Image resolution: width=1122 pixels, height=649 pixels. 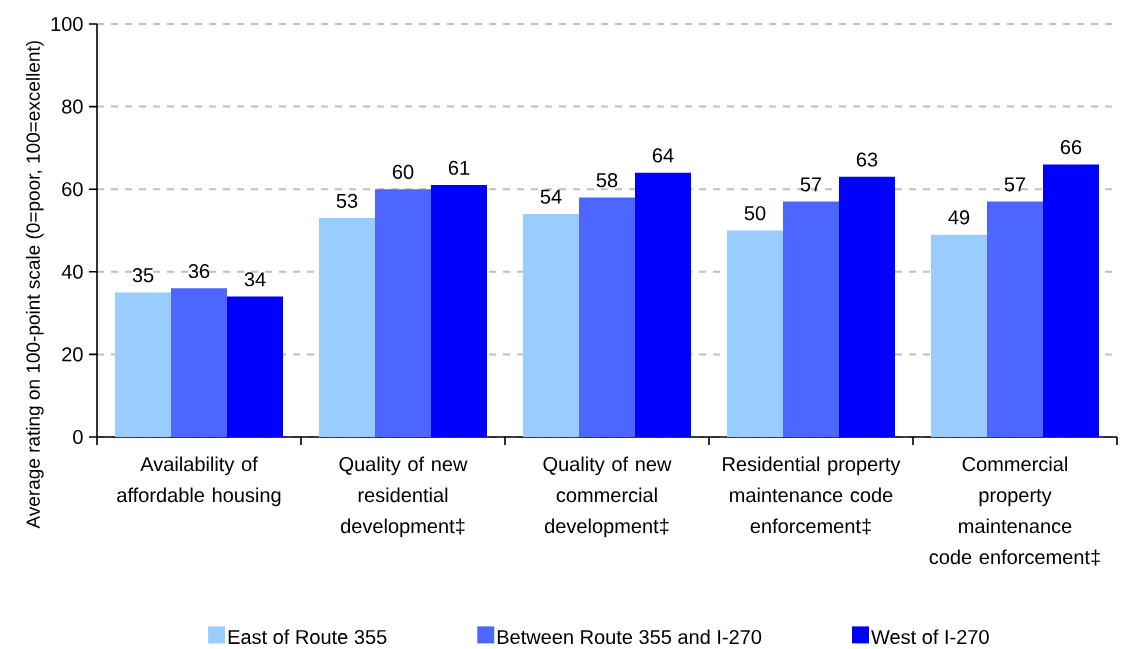 What do you see at coordinates (403, 171) in the screenshot?
I see `data-label: 60` at bounding box center [403, 171].